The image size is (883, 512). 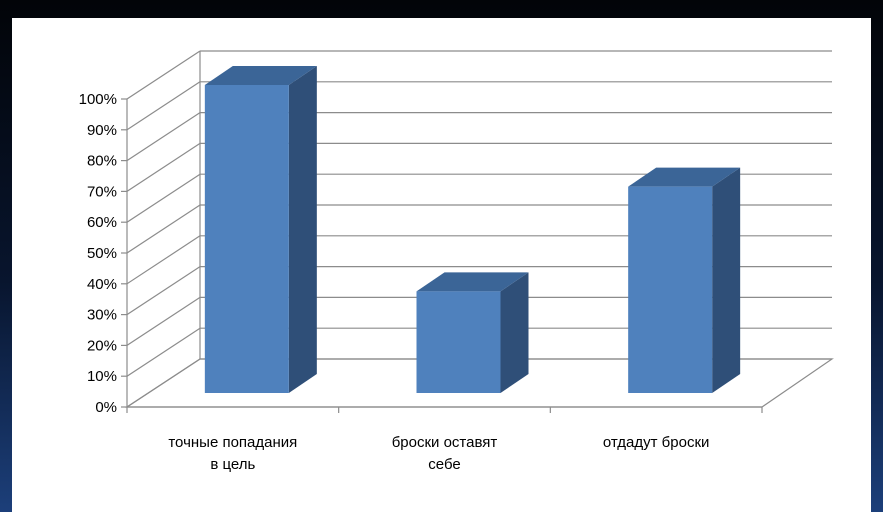 What do you see at coordinates (445, 453) in the screenshot?
I see `x-category-label: броски оставят себе` at bounding box center [445, 453].